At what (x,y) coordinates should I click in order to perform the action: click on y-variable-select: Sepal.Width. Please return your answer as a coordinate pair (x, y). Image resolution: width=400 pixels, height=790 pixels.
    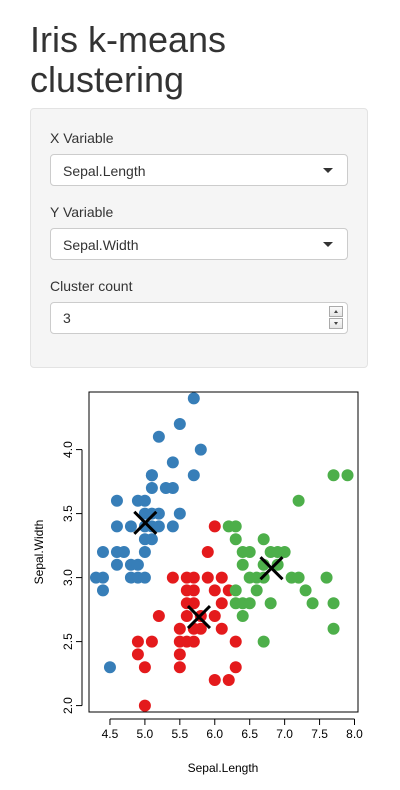
    Looking at the image, I should click on (199, 244).